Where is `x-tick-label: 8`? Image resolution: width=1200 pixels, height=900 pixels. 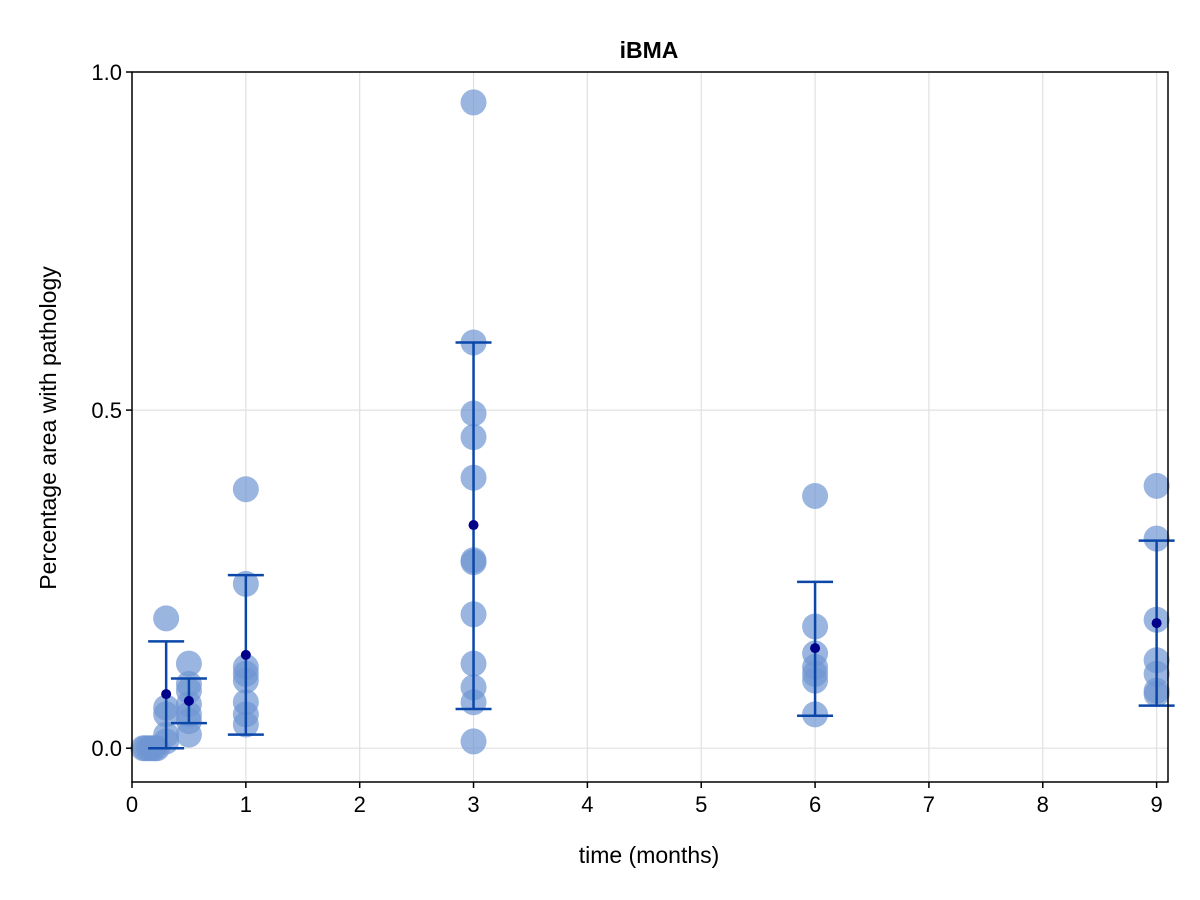
x-tick-label: 8 is located at coordinates (1043, 804).